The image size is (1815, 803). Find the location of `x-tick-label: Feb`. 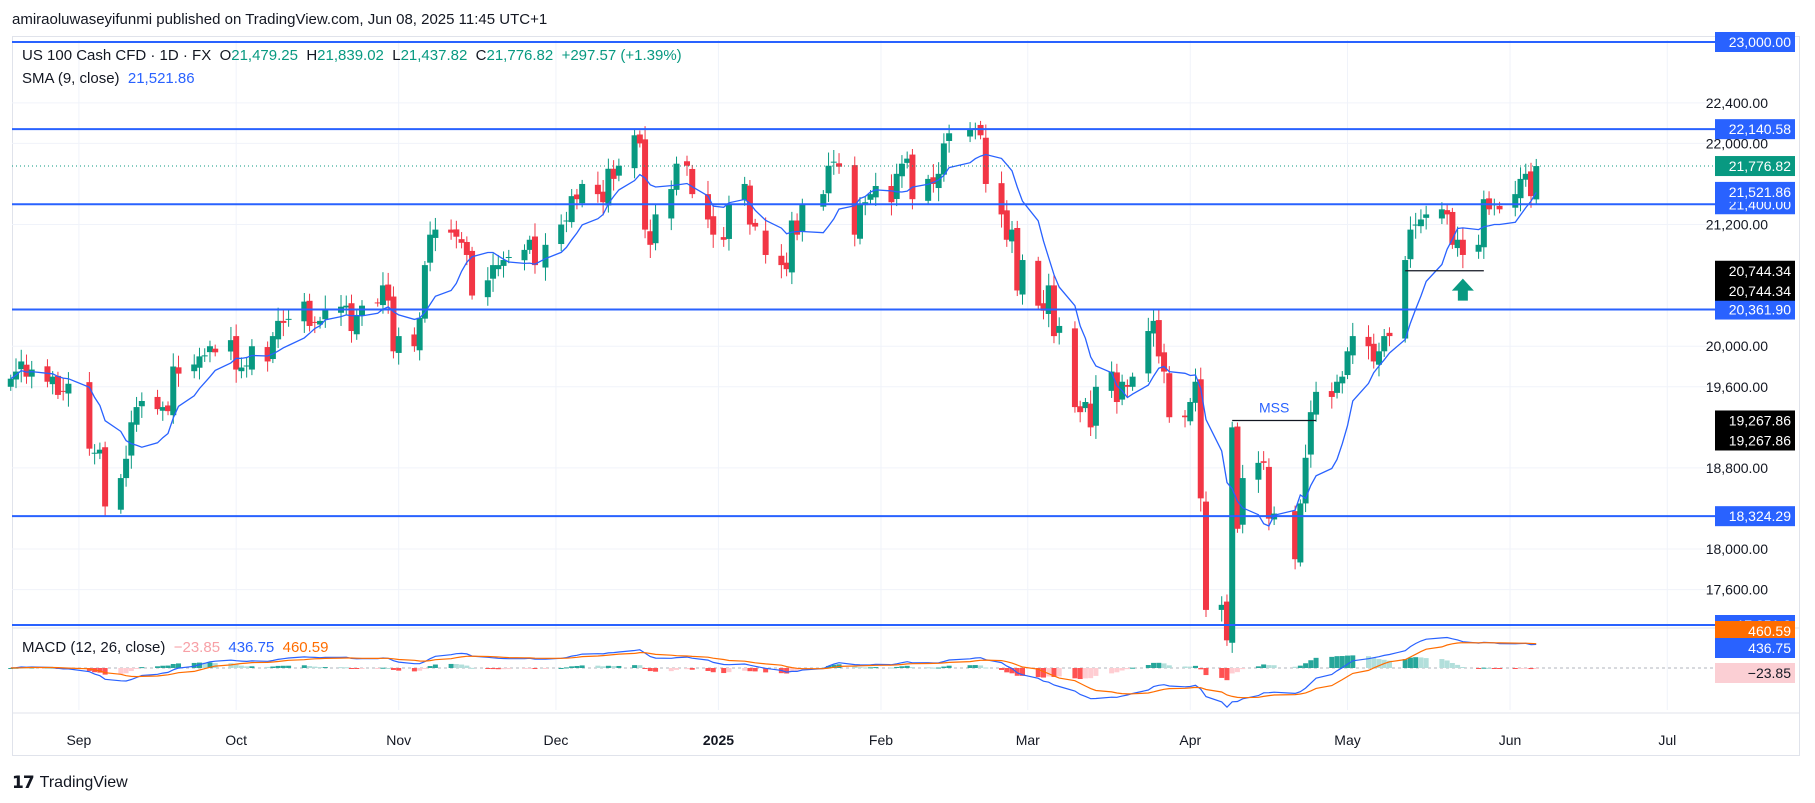

x-tick-label: Feb is located at coordinates (881, 740).